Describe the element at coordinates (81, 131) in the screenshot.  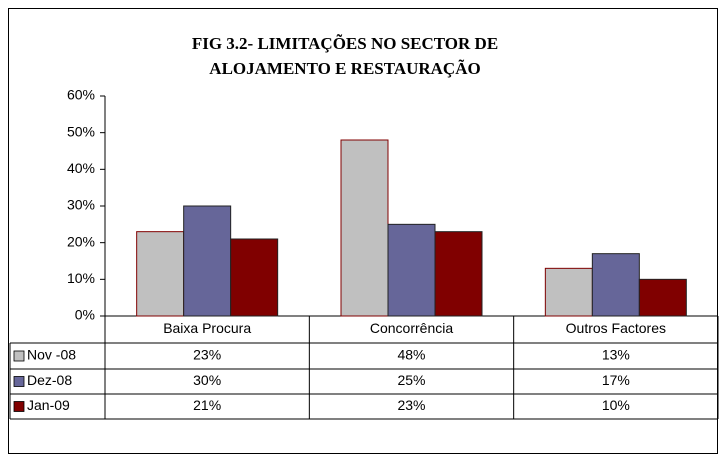
I see `y-tick-label: 50%` at that location.